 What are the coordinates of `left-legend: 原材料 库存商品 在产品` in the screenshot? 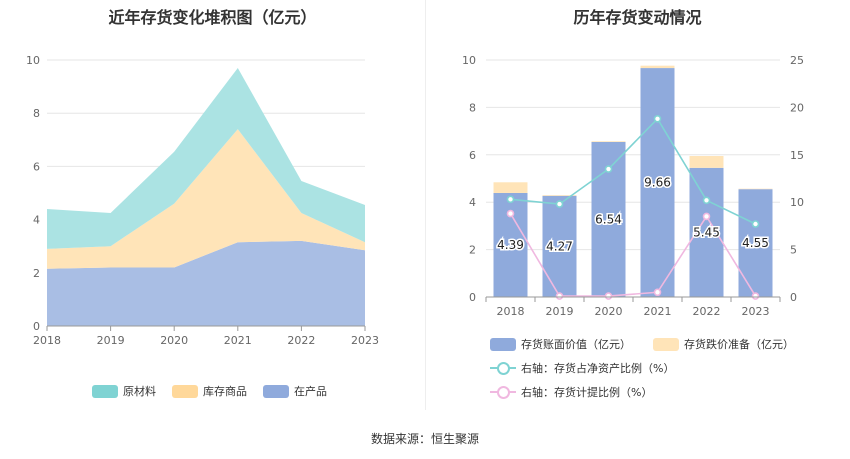 It's located at (209, 391).